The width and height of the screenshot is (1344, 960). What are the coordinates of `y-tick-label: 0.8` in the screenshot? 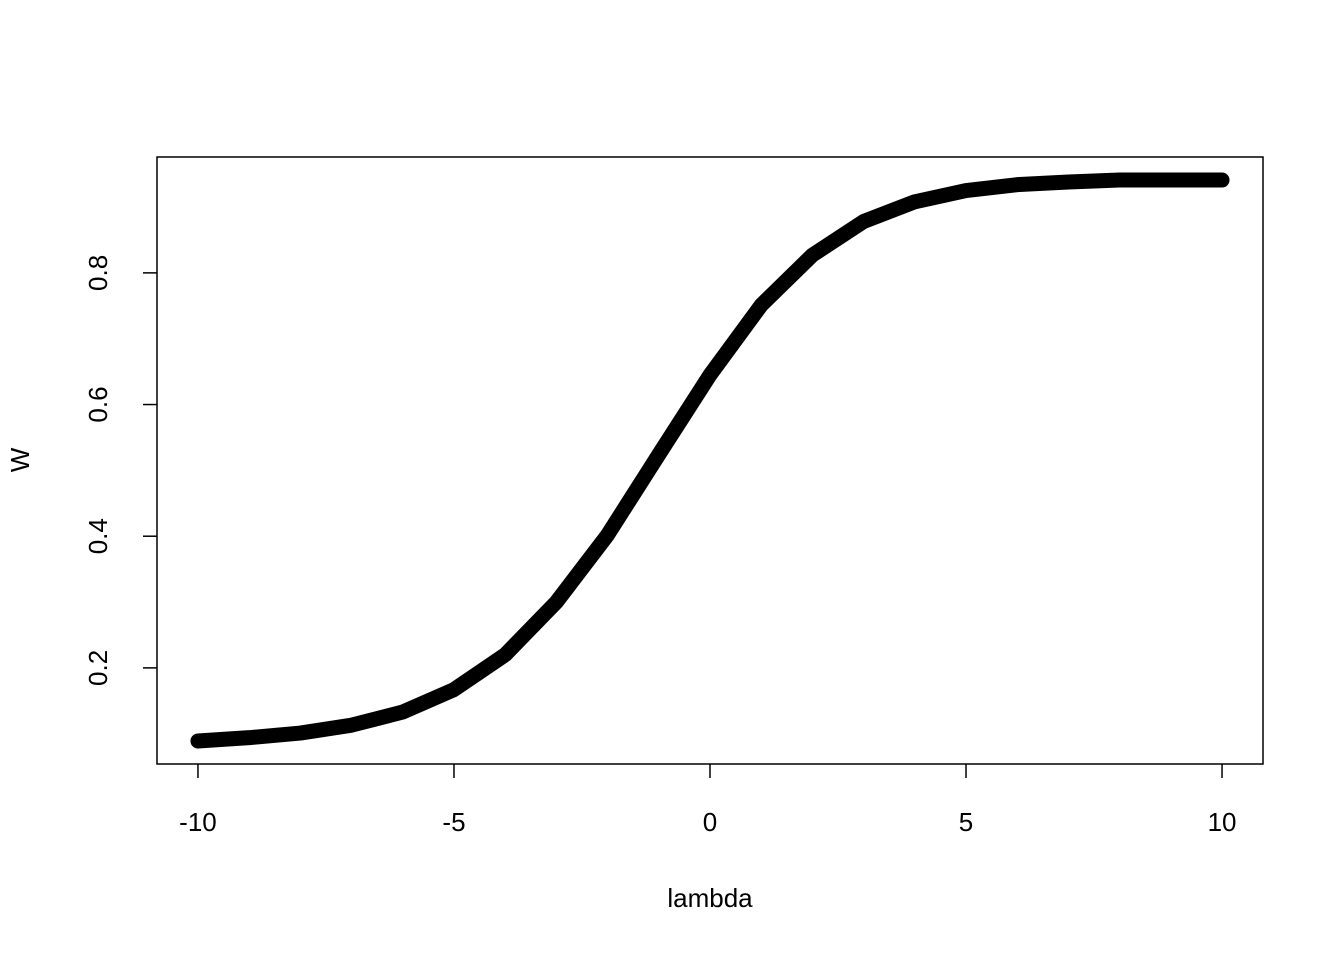 It's located at (98, 273).